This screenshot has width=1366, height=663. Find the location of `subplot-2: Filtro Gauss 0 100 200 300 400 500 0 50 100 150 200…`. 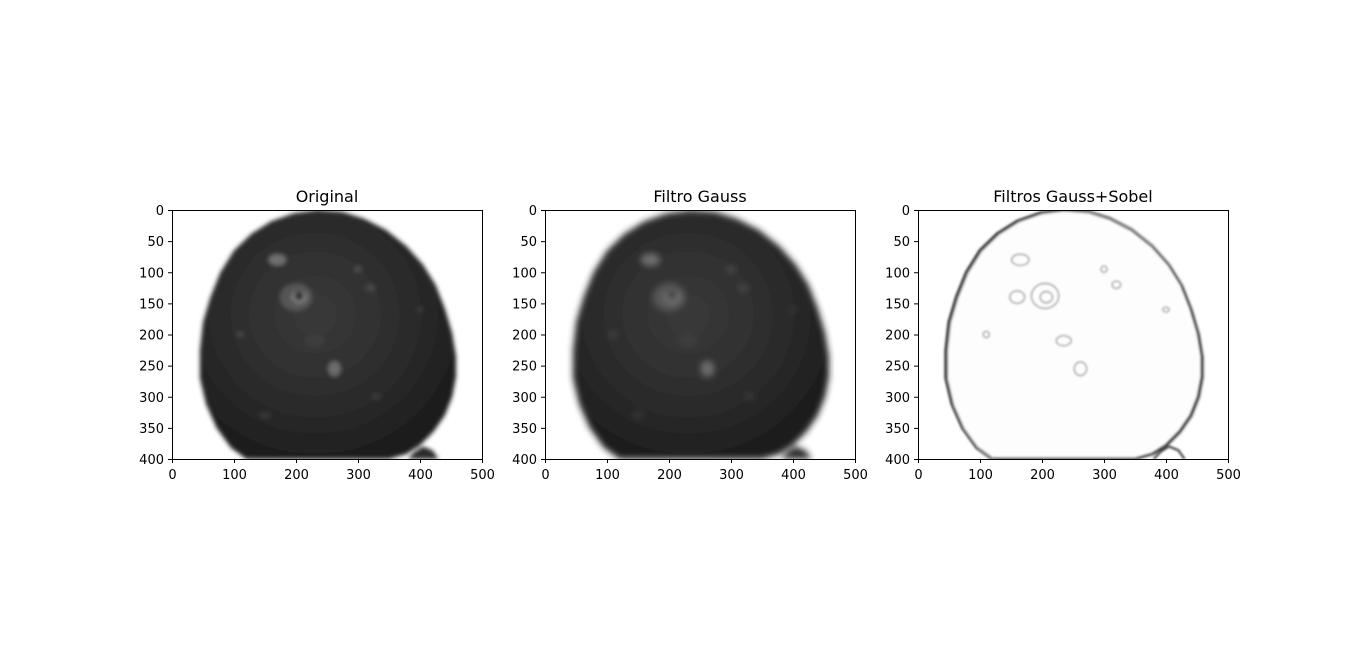

subplot-2: Filtro Gauss 0 100 200 300 400 500 0 50 100 150 200… is located at coordinates (690, 335).